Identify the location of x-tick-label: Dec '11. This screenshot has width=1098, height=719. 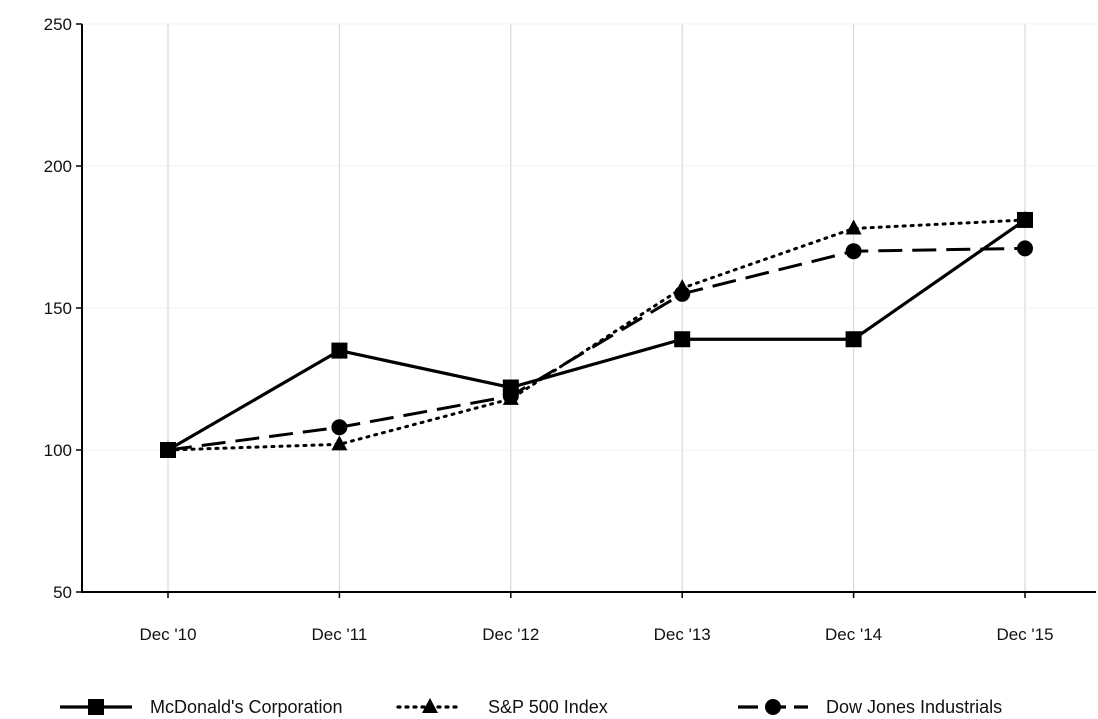
(339, 634).